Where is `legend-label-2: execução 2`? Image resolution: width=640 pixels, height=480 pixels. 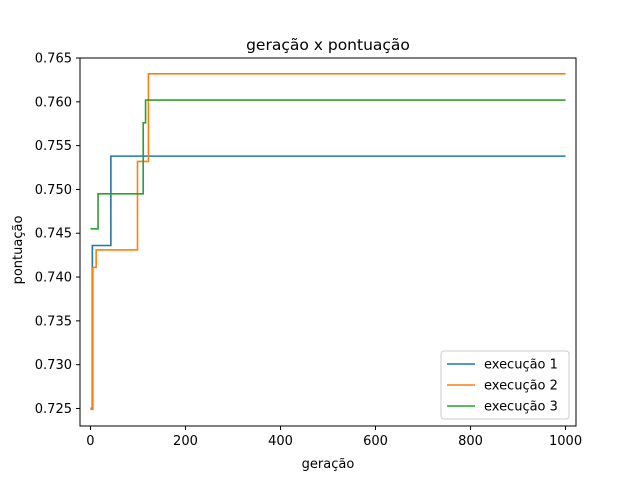 legend-label-2: execução 2 is located at coordinates (521, 386).